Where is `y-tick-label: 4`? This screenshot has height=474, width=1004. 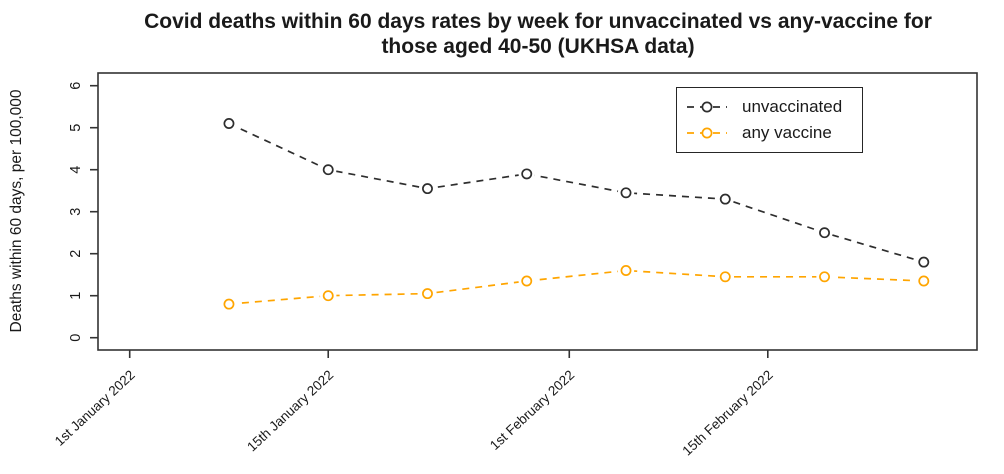 y-tick-label: 4 is located at coordinates (76, 170).